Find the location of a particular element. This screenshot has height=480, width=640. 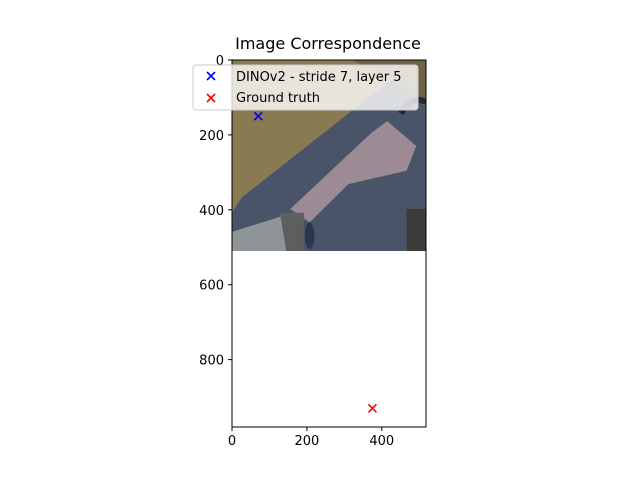

ground-truth-point is located at coordinates (372, 408).